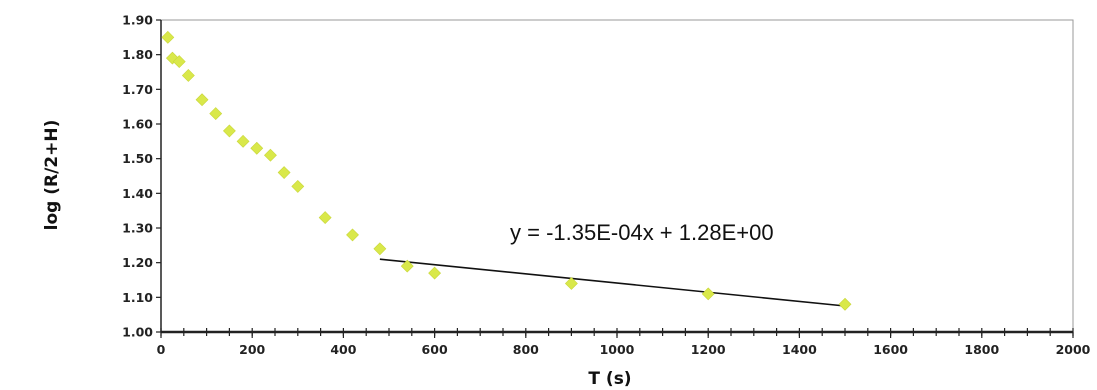  I want to click on x-tick-label: 400, so click(343, 349).